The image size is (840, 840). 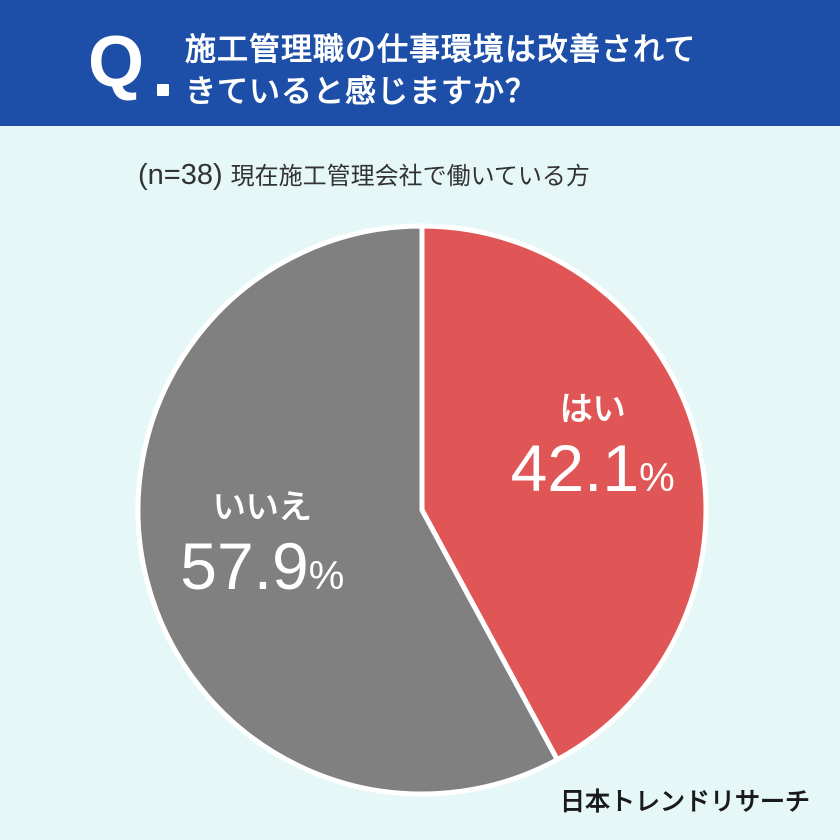 I want to click on slice-name-yes: はい, so click(x=592, y=408).